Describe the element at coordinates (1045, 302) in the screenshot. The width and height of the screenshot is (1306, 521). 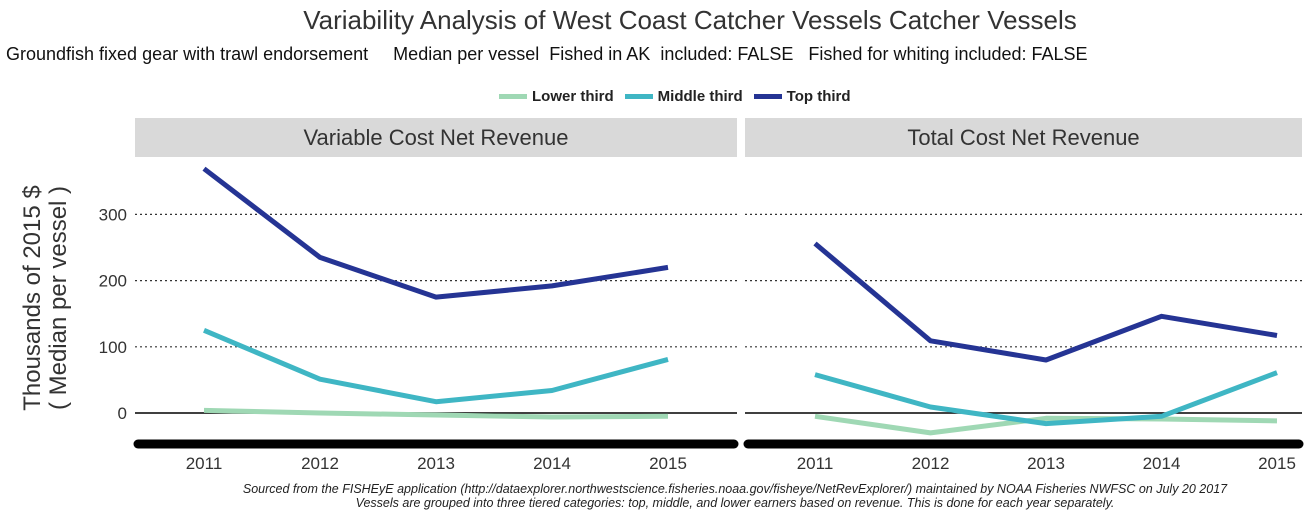
I see `series-line-total-top-third` at that location.